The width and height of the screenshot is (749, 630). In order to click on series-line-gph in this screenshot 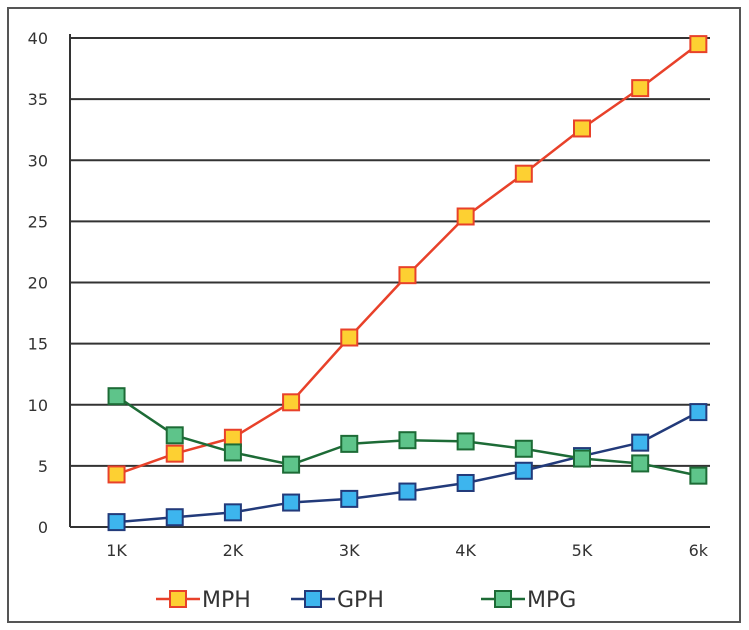, I will do `click(407, 467)`.